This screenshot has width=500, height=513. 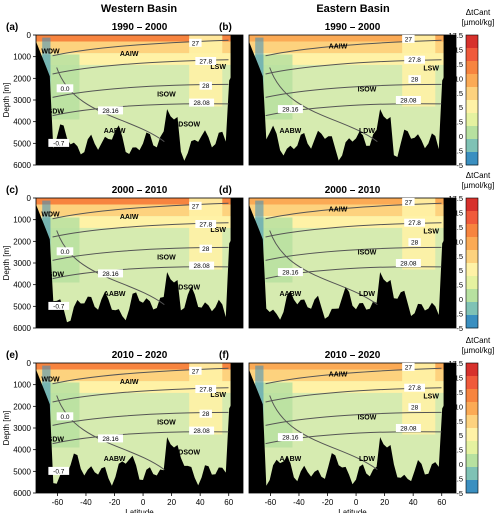 What do you see at coordinates (461, 464) in the screenshot?
I see `colorbar-tick-label: 0` at bounding box center [461, 464].